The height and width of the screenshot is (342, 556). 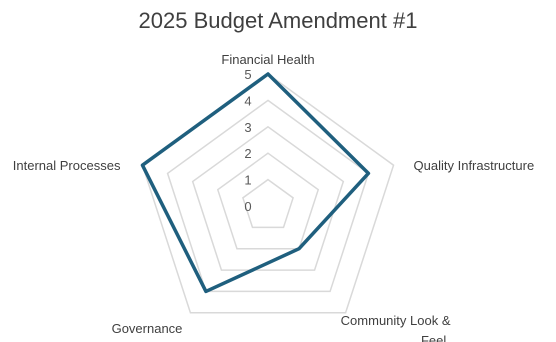 I want to click on axis-label-0: Financial Health, so click(x=267, y=59).